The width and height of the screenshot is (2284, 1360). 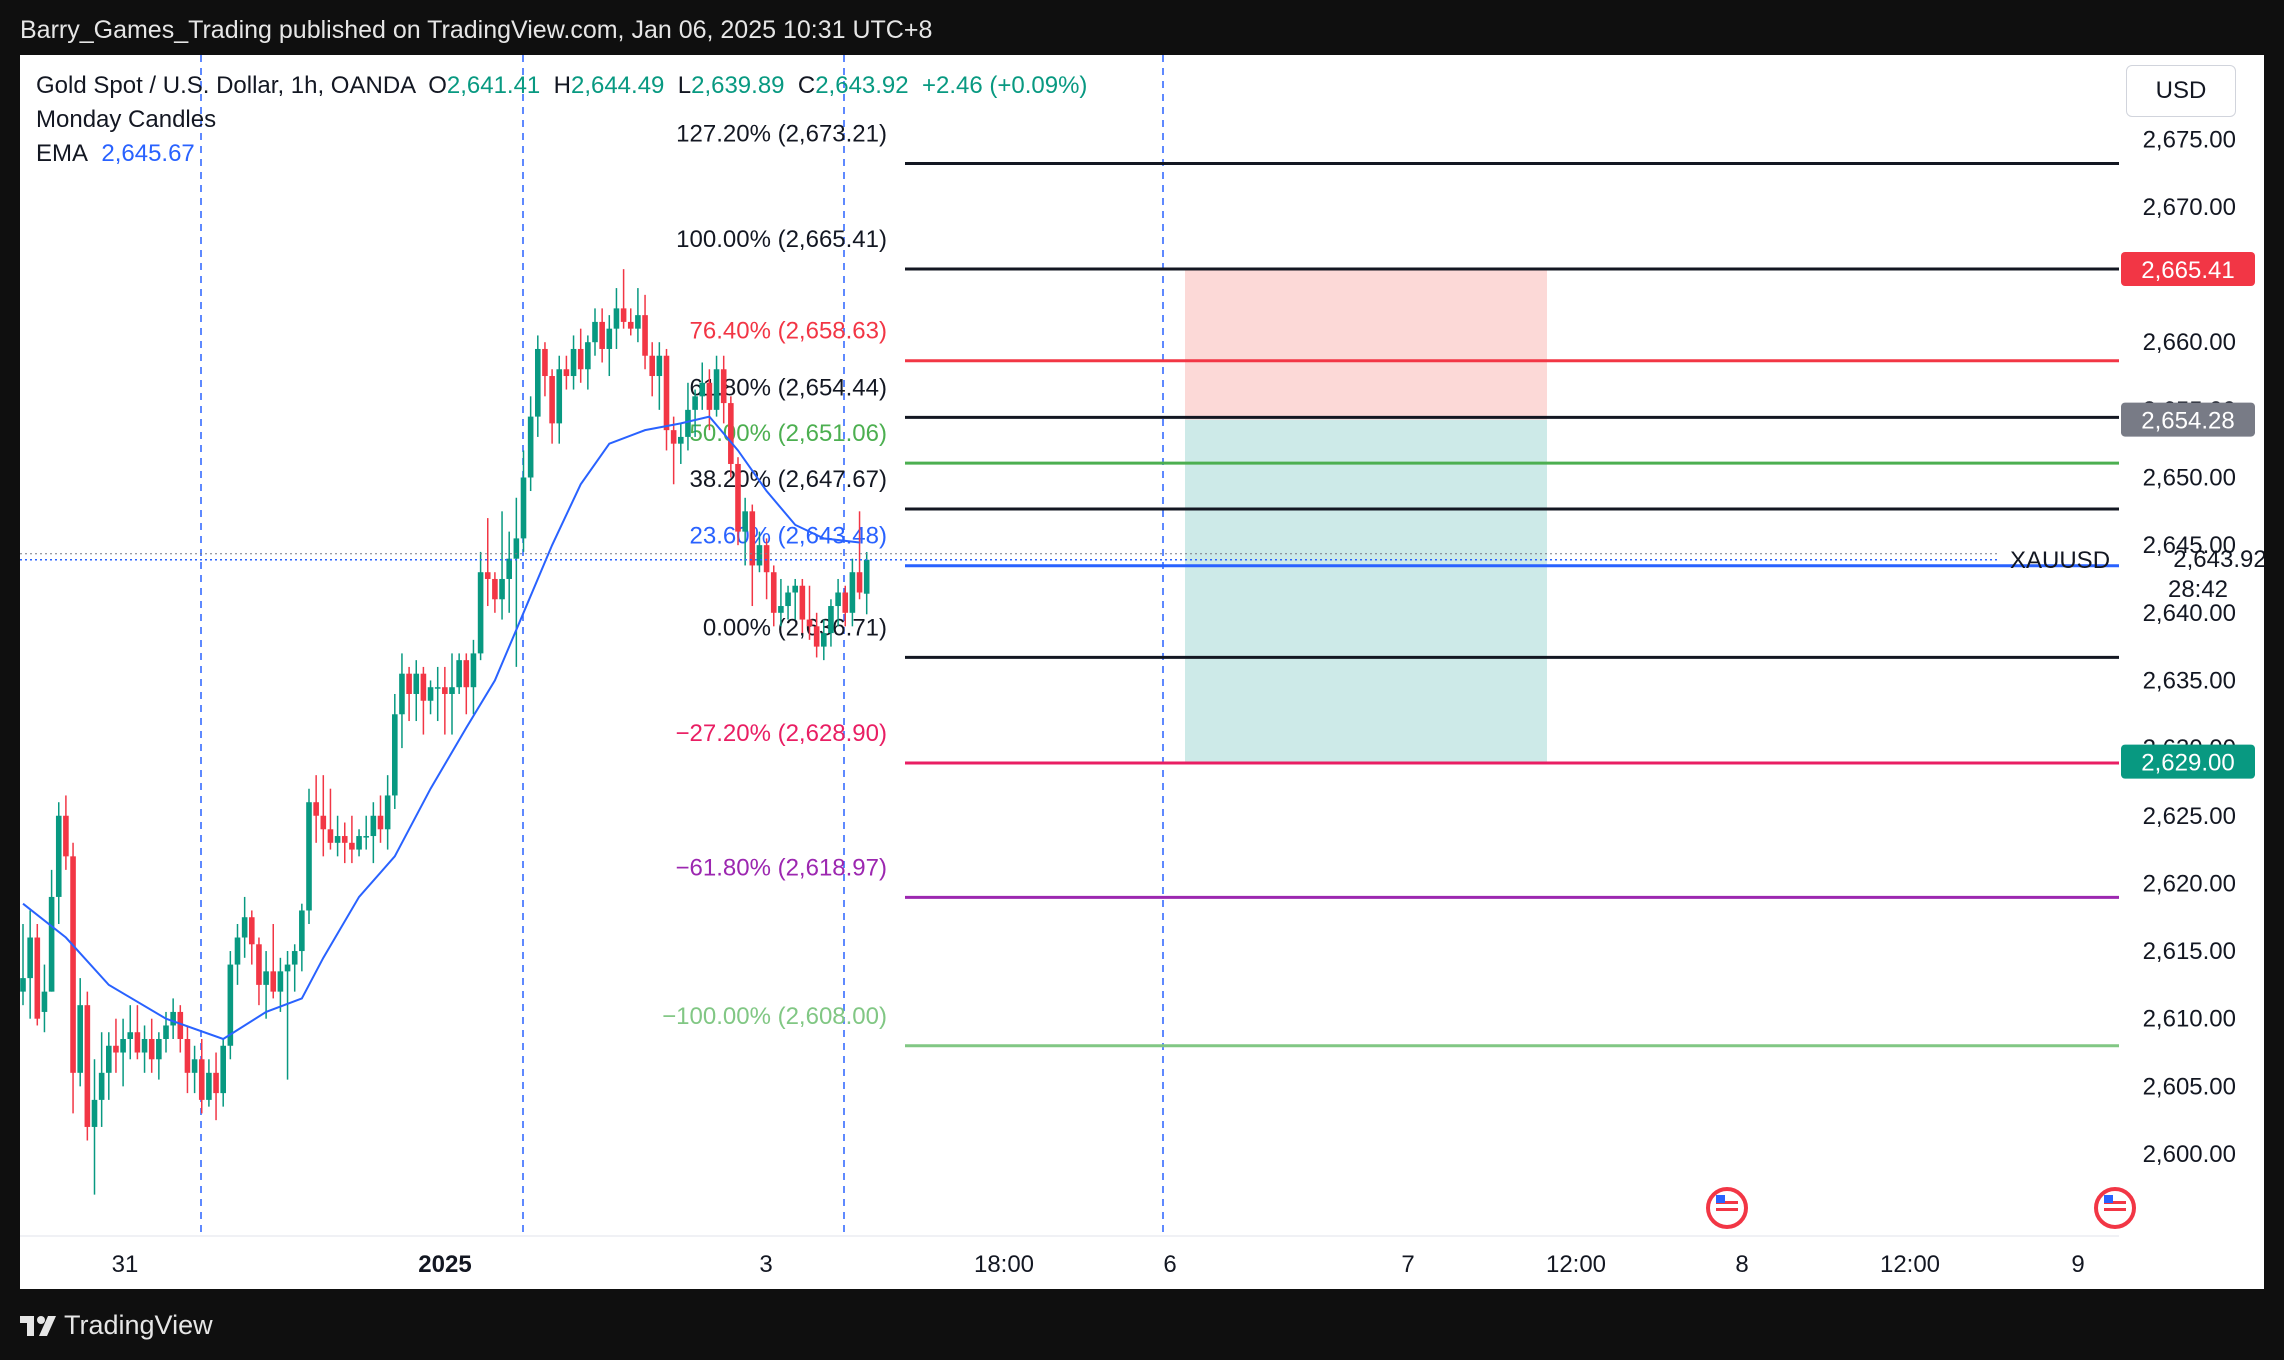 What do you see at coordinates (1169, 1264) in the screenshot?
I see `x-axis-tick: 6` at bounding box center [1169, 1264].